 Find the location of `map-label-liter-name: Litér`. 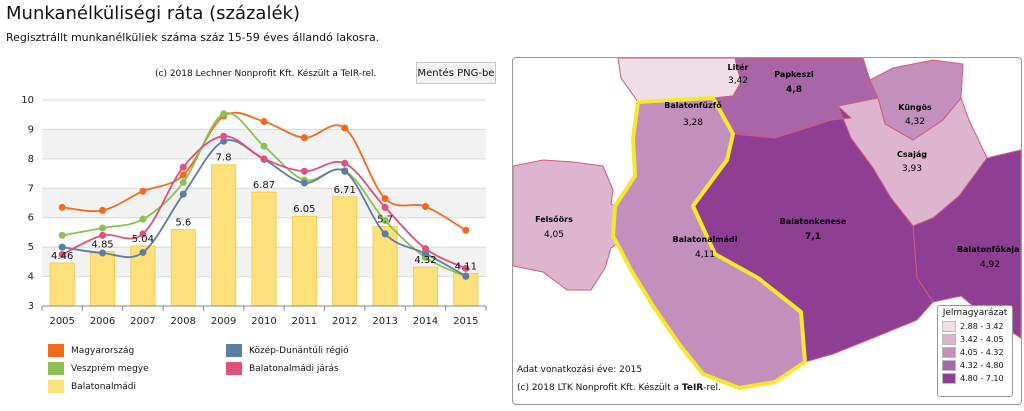

map-label-liter-name: Litér is located at coordinates (737, 67).